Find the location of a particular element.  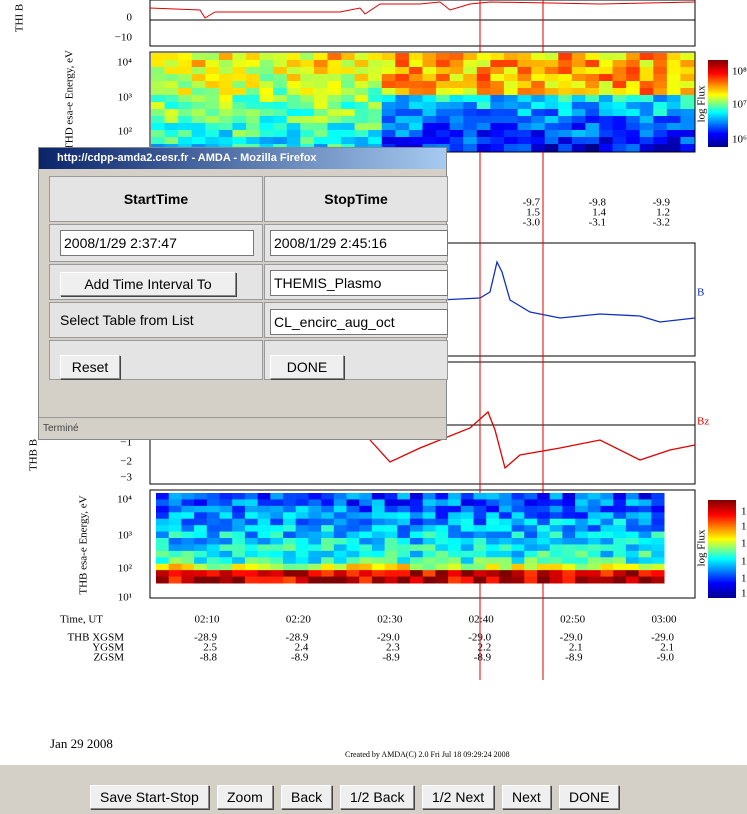

nav-button: 1/2 Next is located at coordinates (458, 797).